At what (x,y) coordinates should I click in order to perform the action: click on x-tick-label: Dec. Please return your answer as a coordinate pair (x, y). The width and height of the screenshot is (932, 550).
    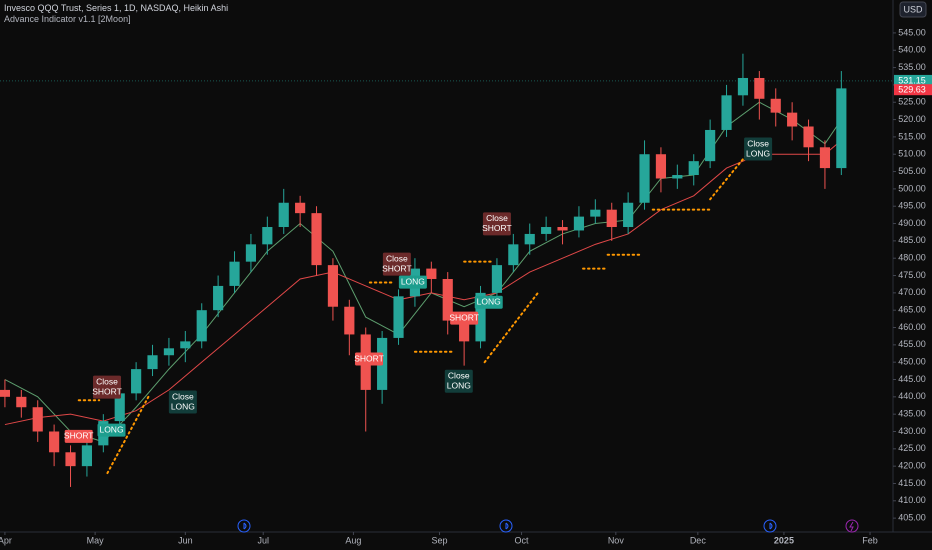
    Looking at the image, I should click on (698, 540).